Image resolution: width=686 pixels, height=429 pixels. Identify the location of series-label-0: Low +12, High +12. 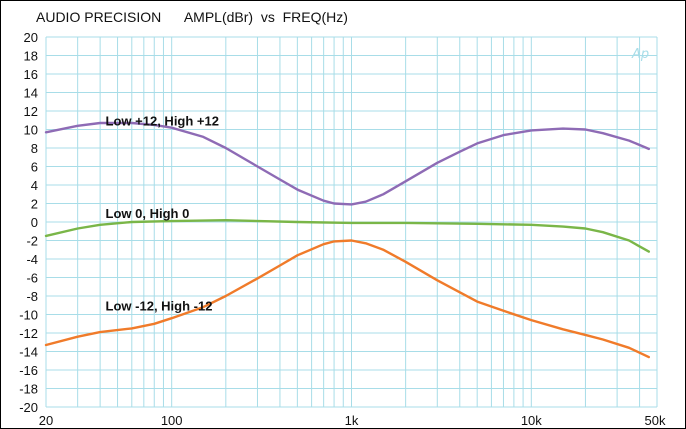
(162, 120).